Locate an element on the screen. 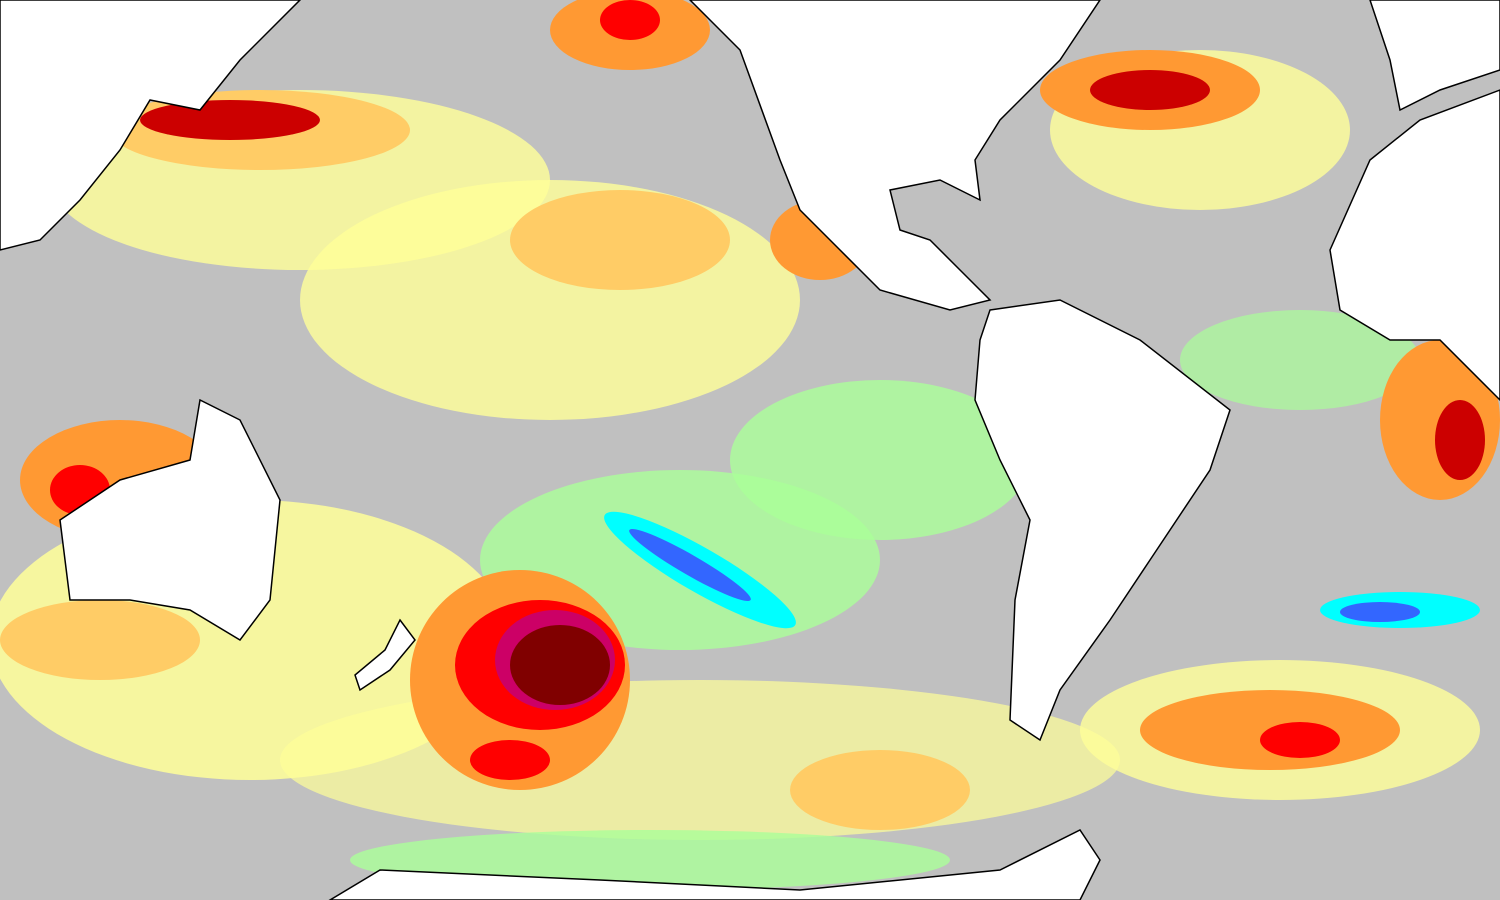 This screenshot has width=1500, height=900. australia is located at coordinates (170, 519).